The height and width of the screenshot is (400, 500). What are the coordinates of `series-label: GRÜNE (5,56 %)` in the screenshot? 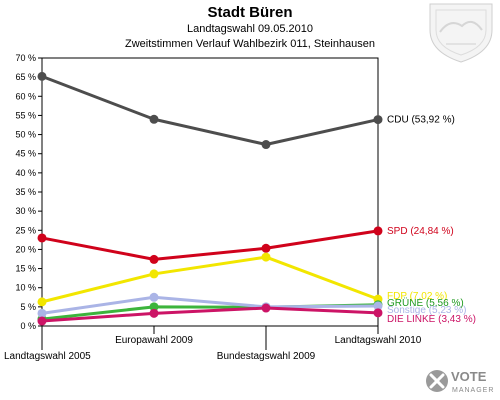 It's located at (425, 303).